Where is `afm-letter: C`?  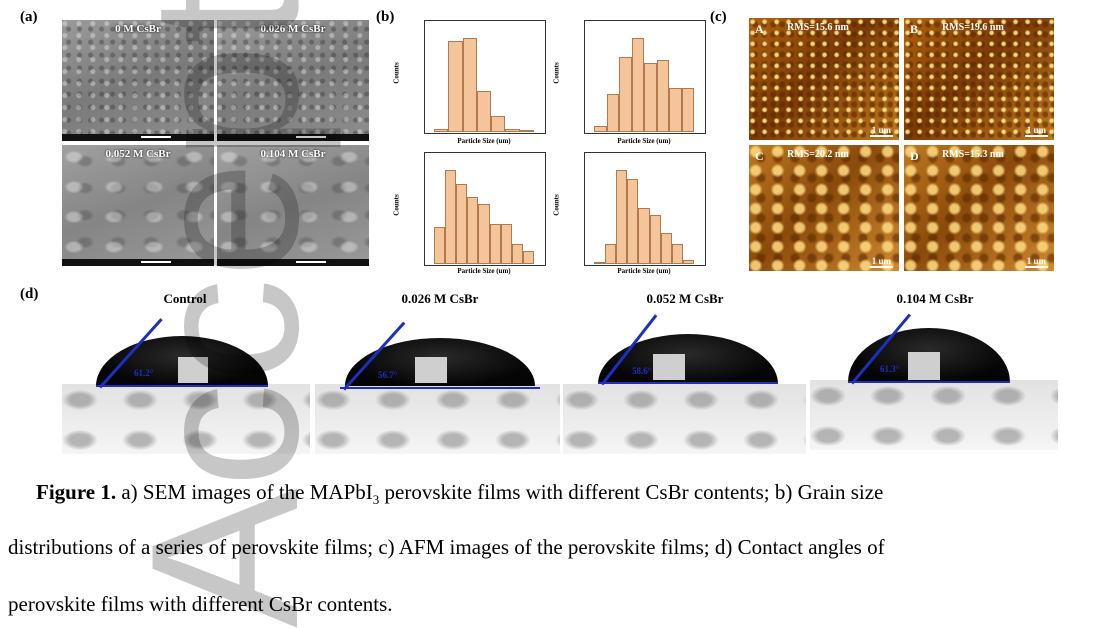 afm-letter: C is located at coordinates (759, 156).